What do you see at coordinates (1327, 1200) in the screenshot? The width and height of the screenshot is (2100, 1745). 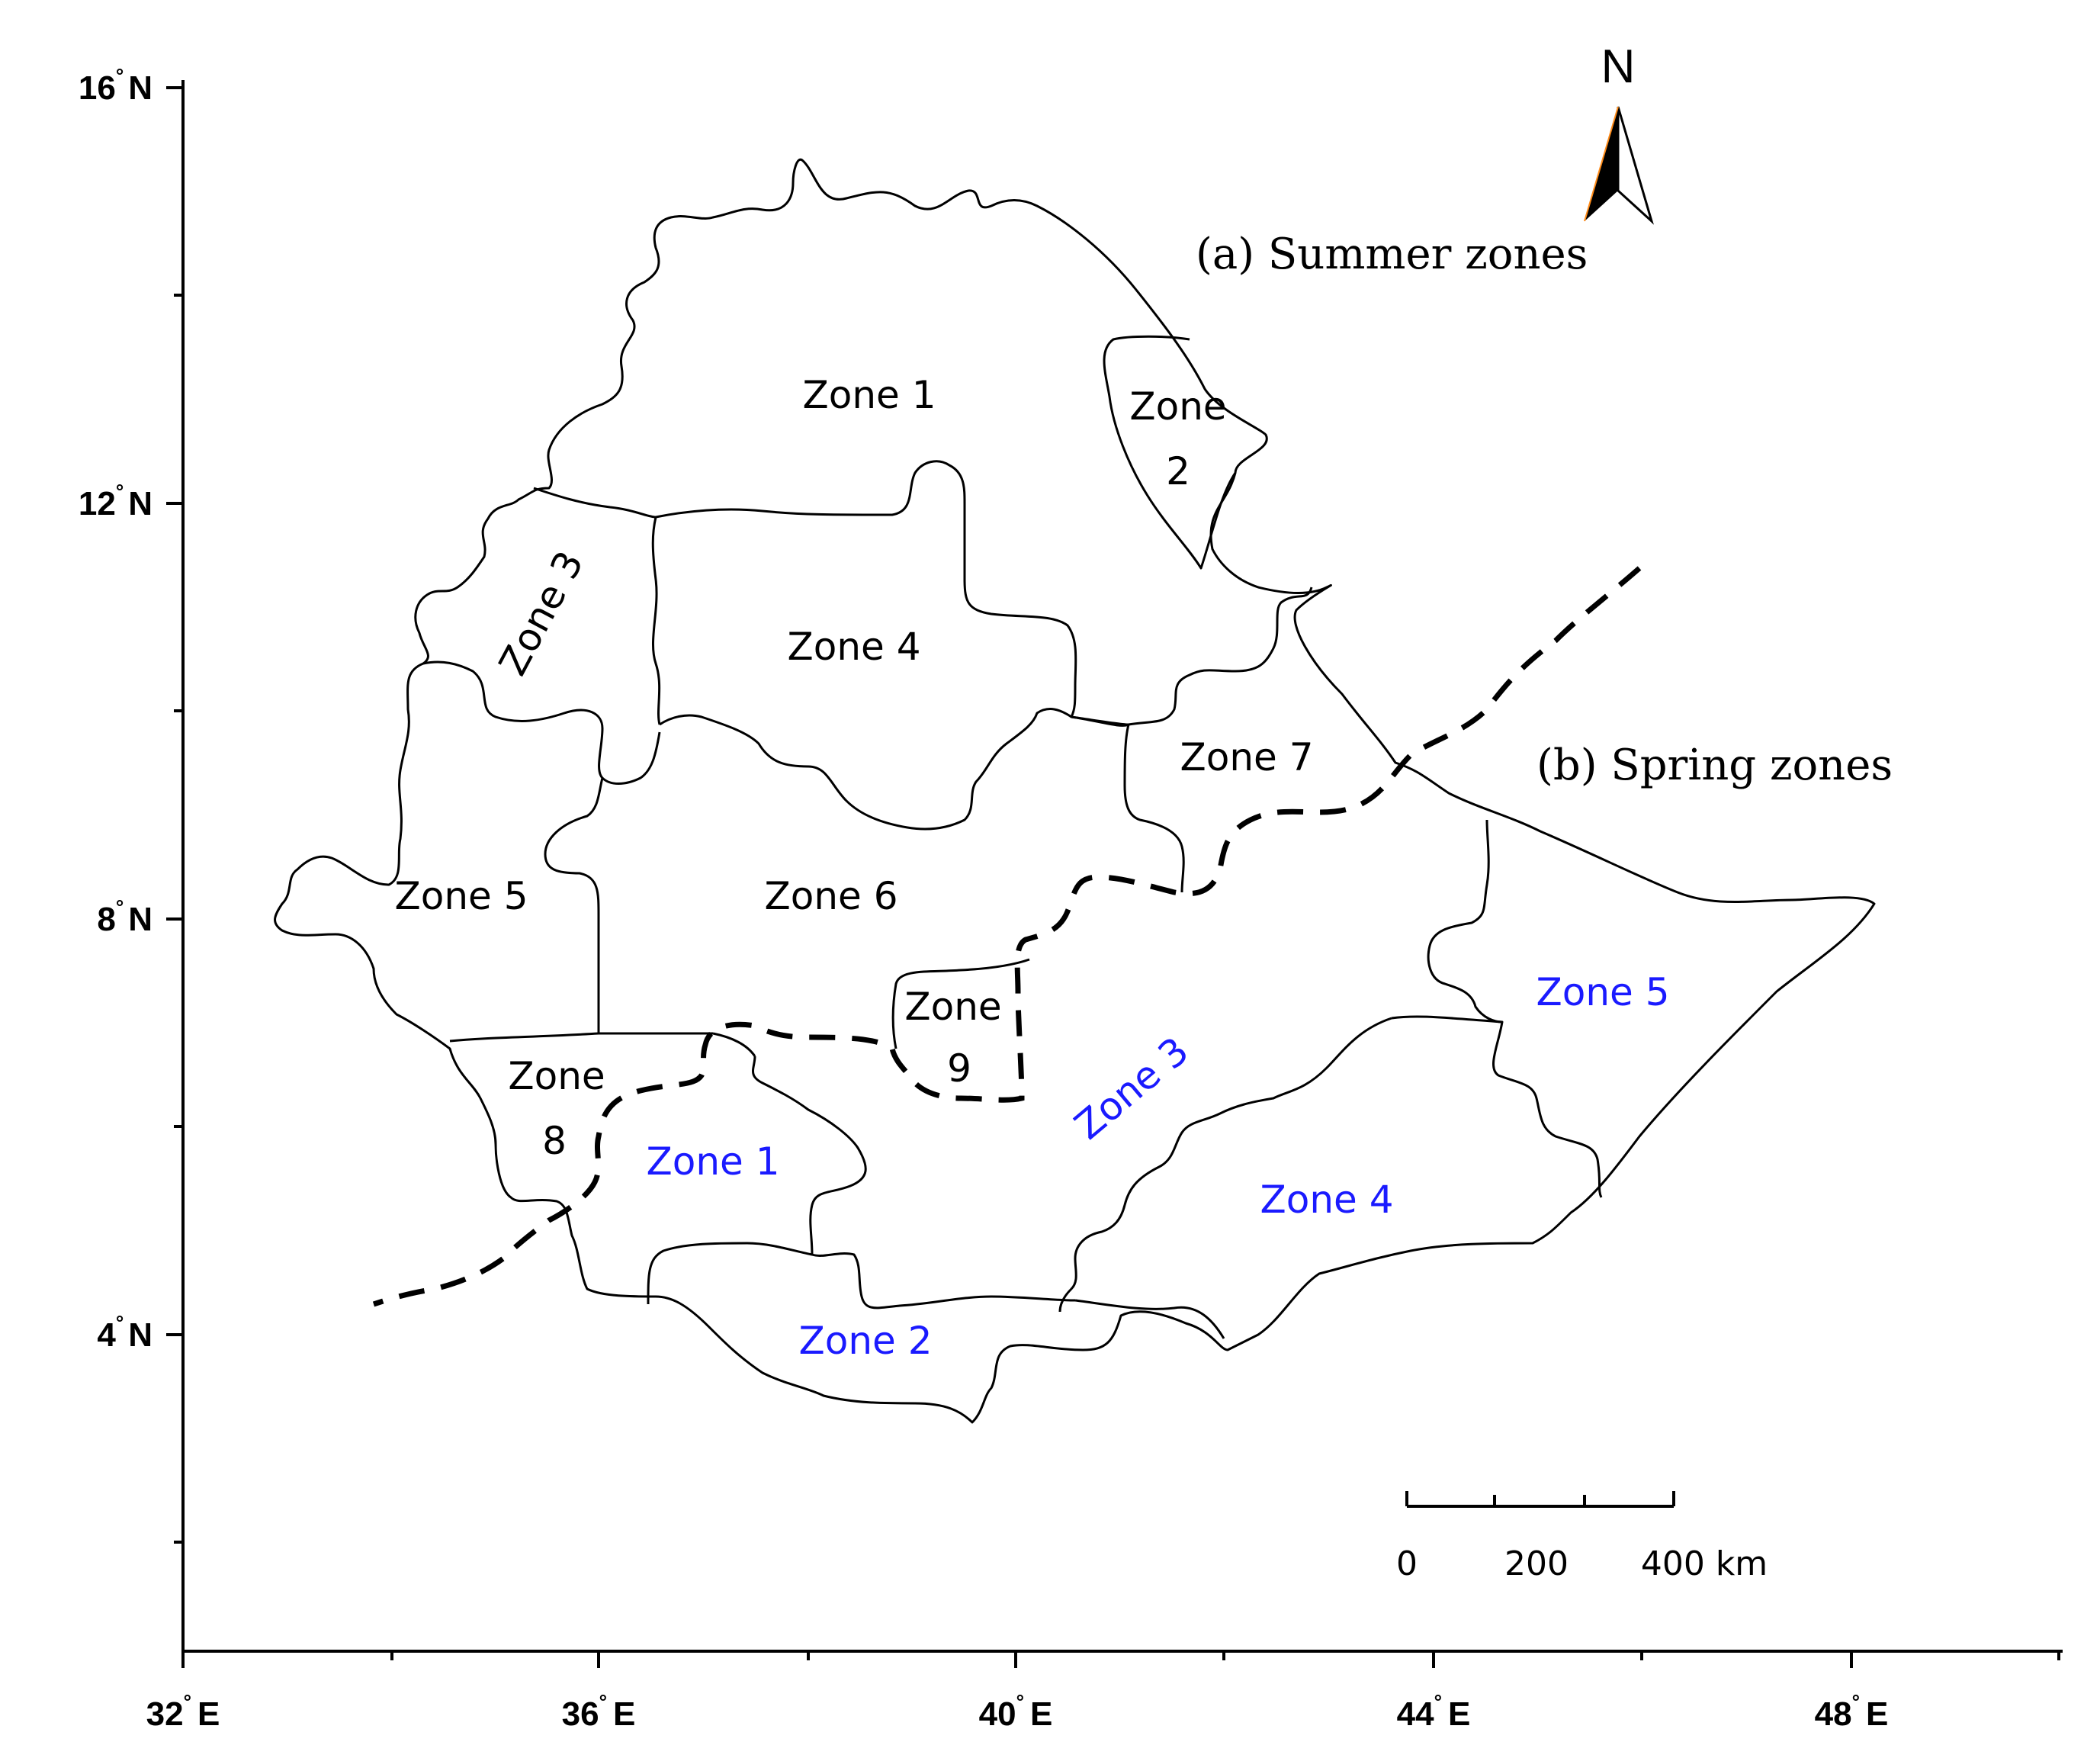 I see `spring-zone-4-label: Zone 4` at bounding box center [1327, 1200].